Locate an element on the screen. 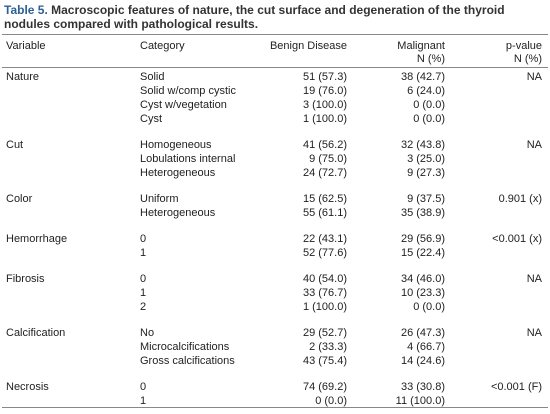 This screenshot has height=414, width=550. category: Microcalcifications is located at coordinates (185, 347).